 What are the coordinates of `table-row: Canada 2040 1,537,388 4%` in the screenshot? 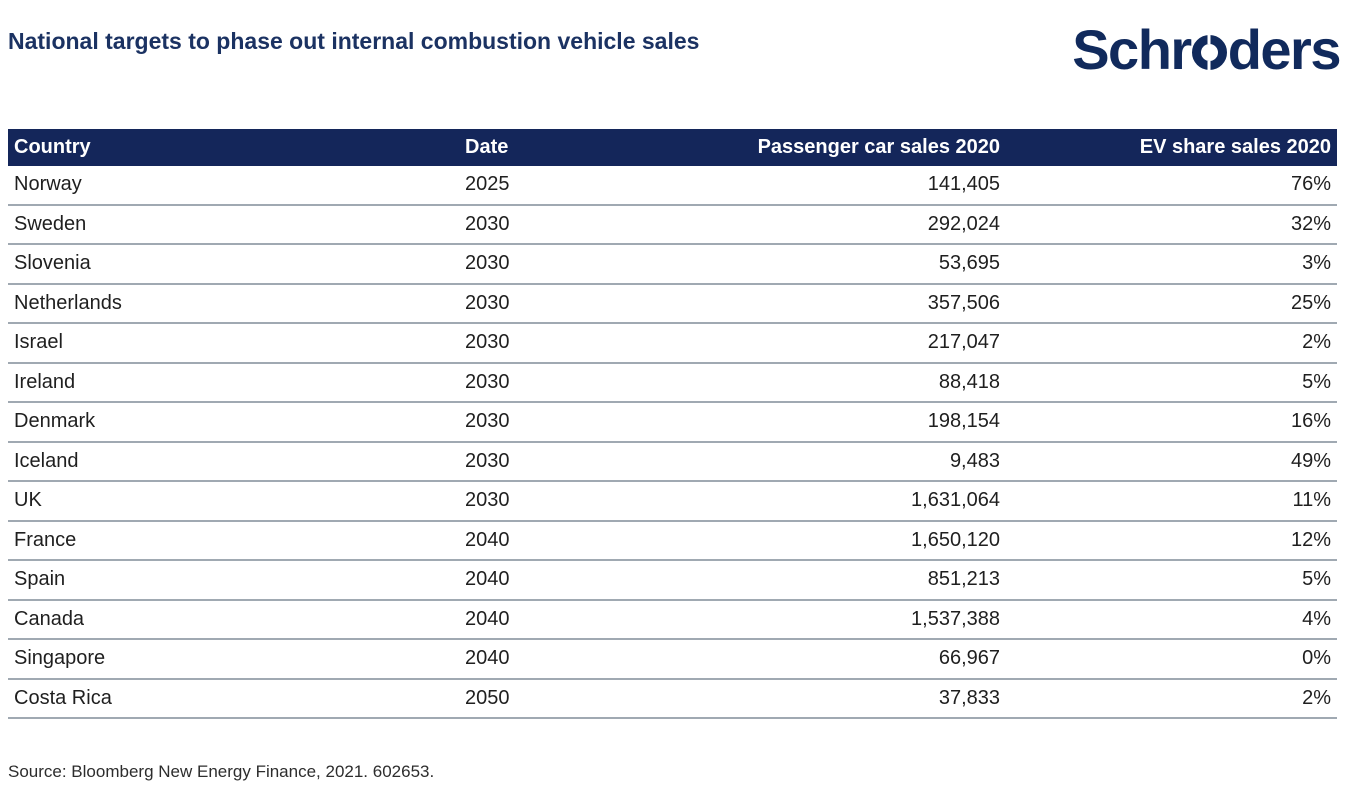 It's located at (672, 619).